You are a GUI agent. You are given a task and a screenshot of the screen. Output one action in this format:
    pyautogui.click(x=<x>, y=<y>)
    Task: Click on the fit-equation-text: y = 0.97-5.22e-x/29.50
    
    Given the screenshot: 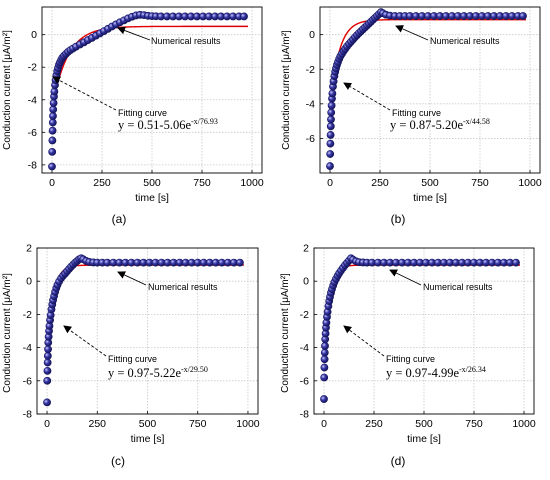 What is the action you would take?
    pyautogui.click(x=158, y=372)
    